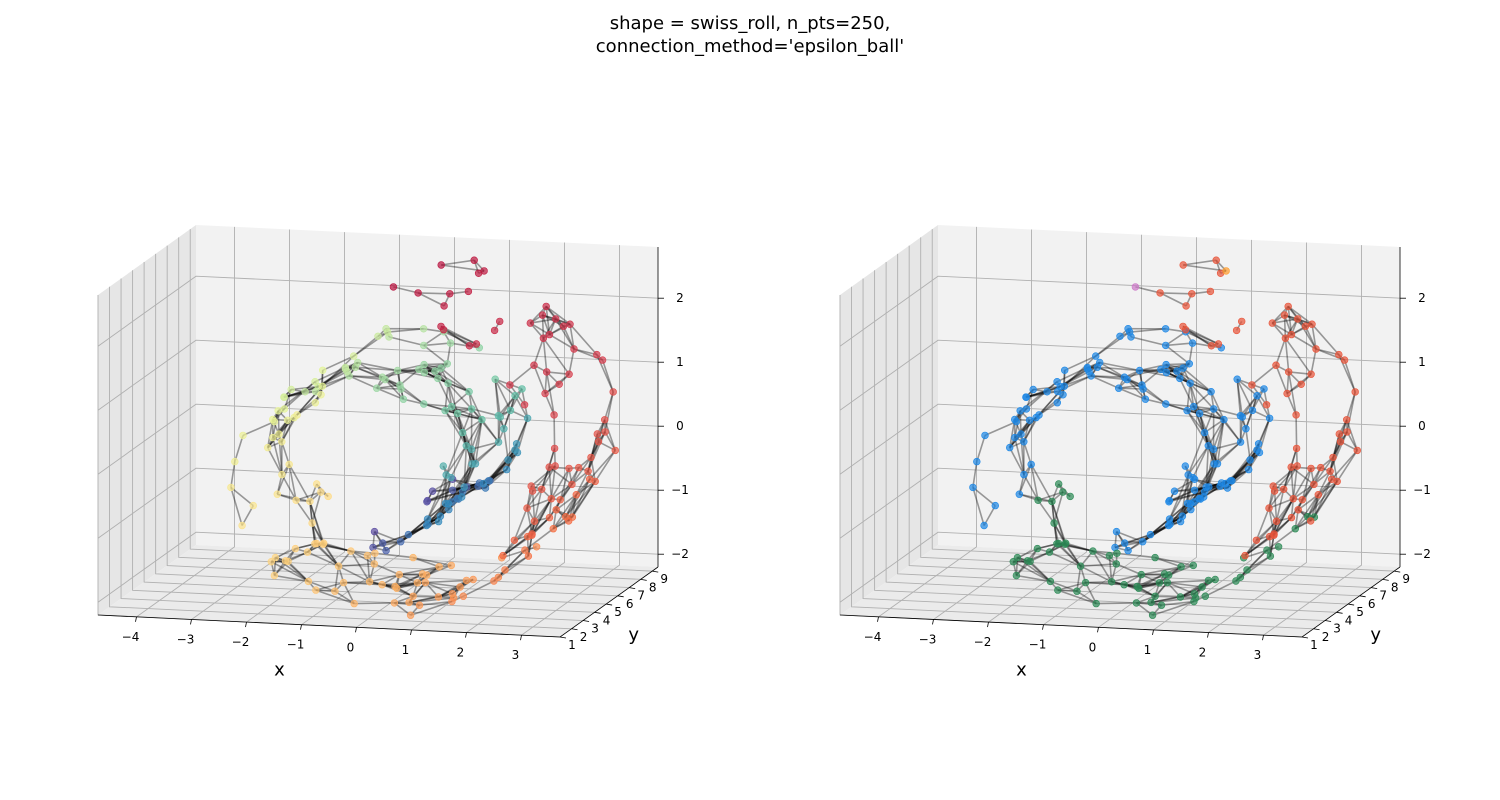  I want to click on x-axis-line, so click(329, 626).